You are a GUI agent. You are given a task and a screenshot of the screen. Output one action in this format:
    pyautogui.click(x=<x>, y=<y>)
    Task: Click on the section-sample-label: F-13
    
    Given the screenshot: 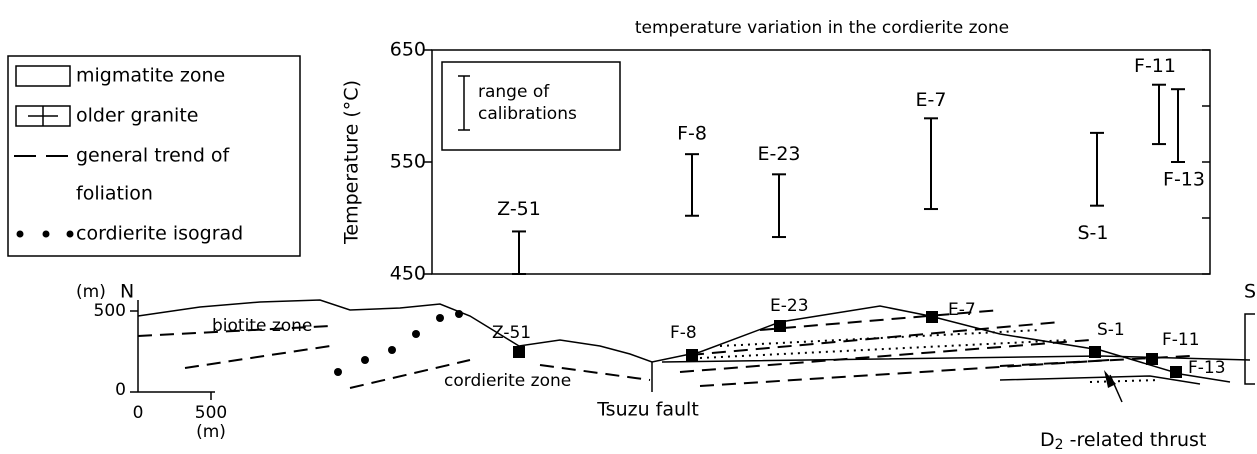 What is the action you would take?
    pyautogui.click(x=1207, y=368)
    